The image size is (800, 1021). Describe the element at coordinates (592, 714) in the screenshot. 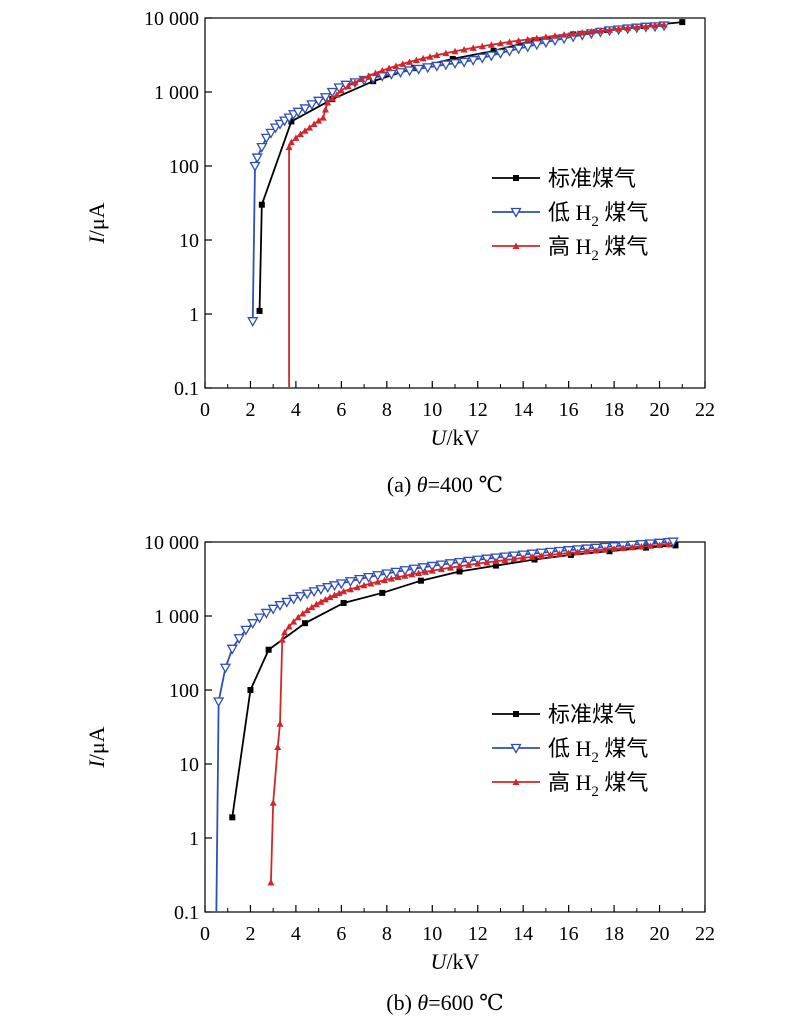

I see `legend-label: 标准煤气` at that location.